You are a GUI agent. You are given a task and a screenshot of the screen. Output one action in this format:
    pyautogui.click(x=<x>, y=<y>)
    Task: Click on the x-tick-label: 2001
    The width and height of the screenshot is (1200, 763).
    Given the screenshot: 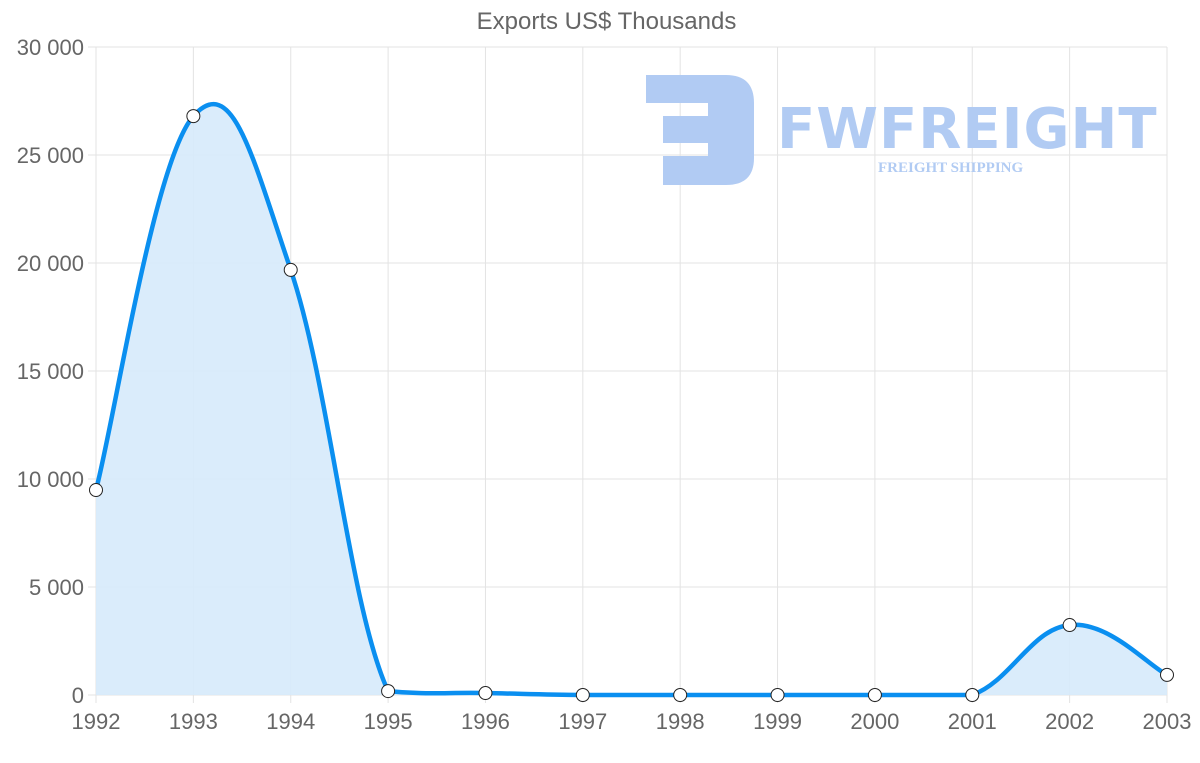 What is the action you would take?
    pyautogui.click(x=972, y=721)
    